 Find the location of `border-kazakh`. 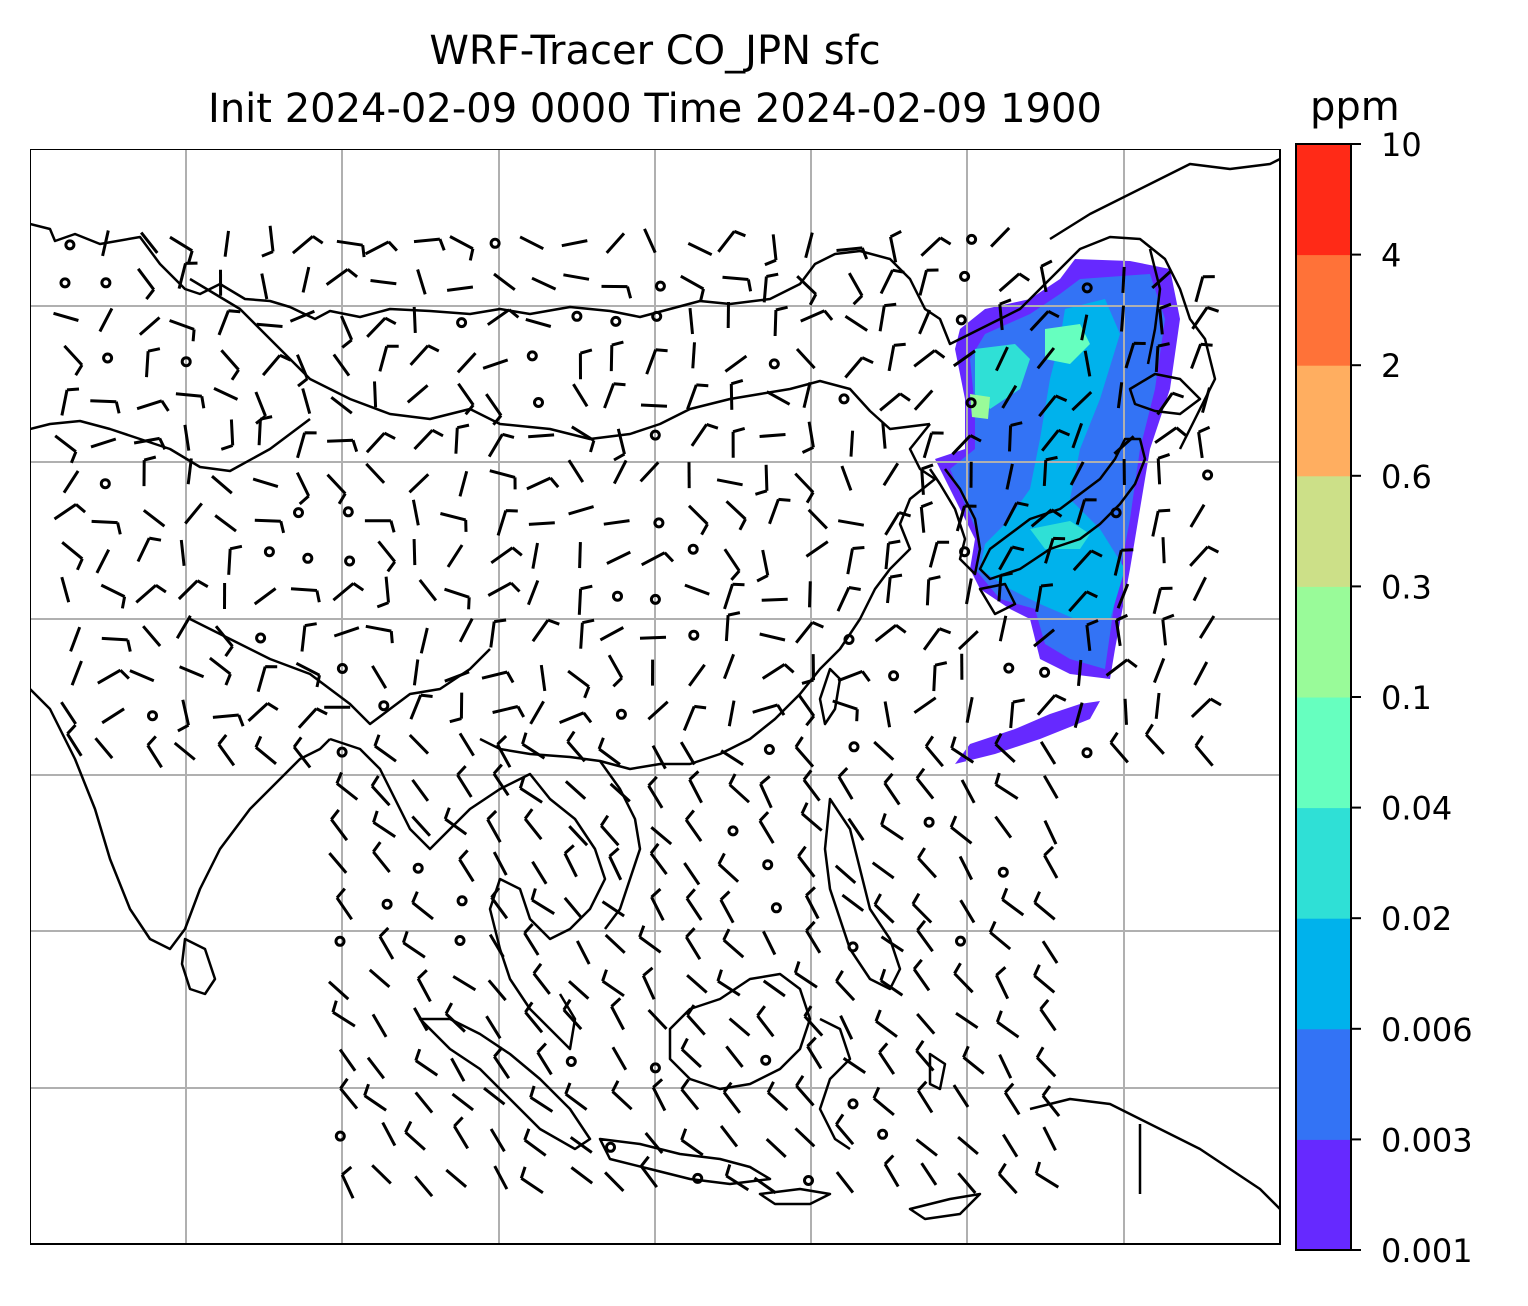

border-kazakh is located at coordinates (170, 445).